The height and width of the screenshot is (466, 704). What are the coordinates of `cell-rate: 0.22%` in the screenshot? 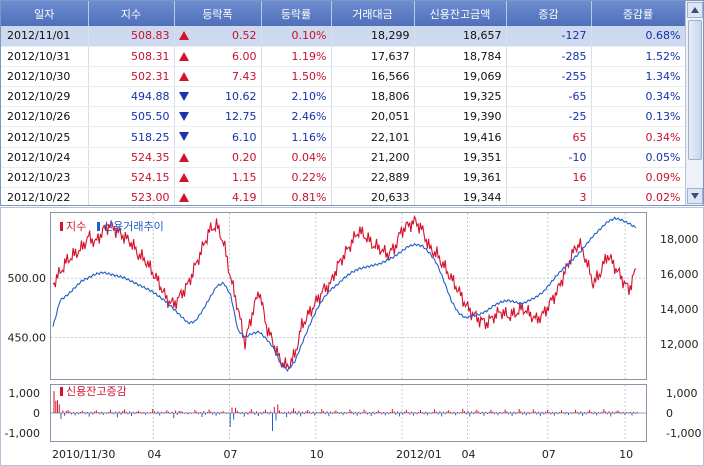 It's located at (296, 178).